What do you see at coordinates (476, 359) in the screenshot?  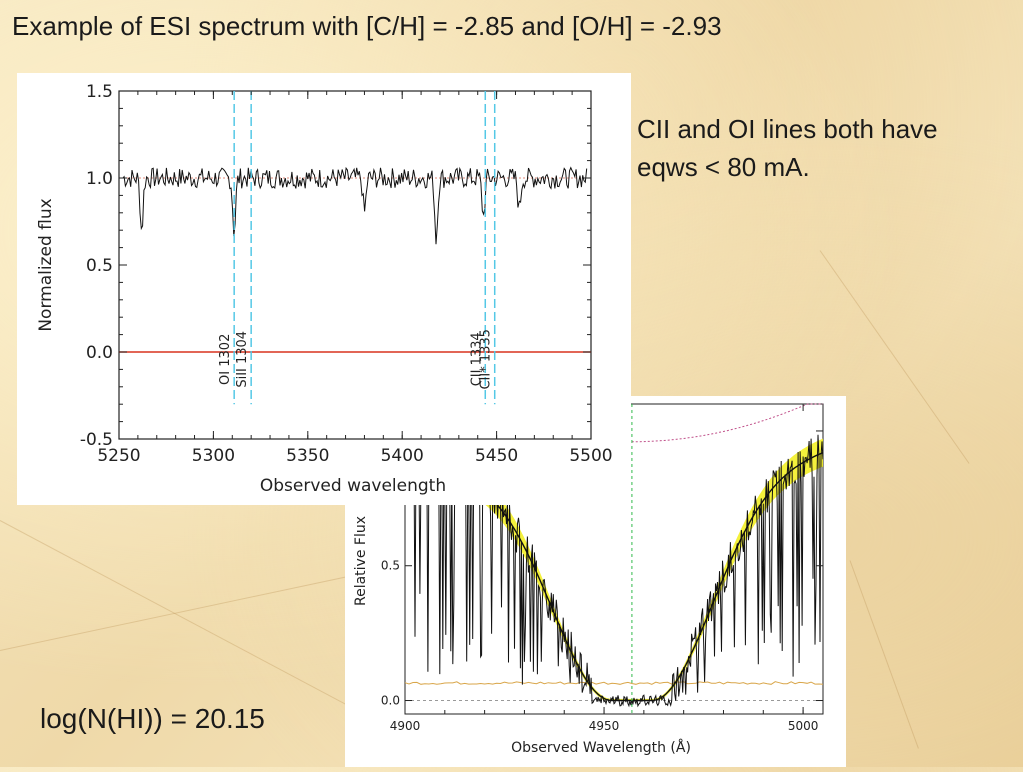 I see `line-marker-label: CII 1334` at bounding box center [476, 359].